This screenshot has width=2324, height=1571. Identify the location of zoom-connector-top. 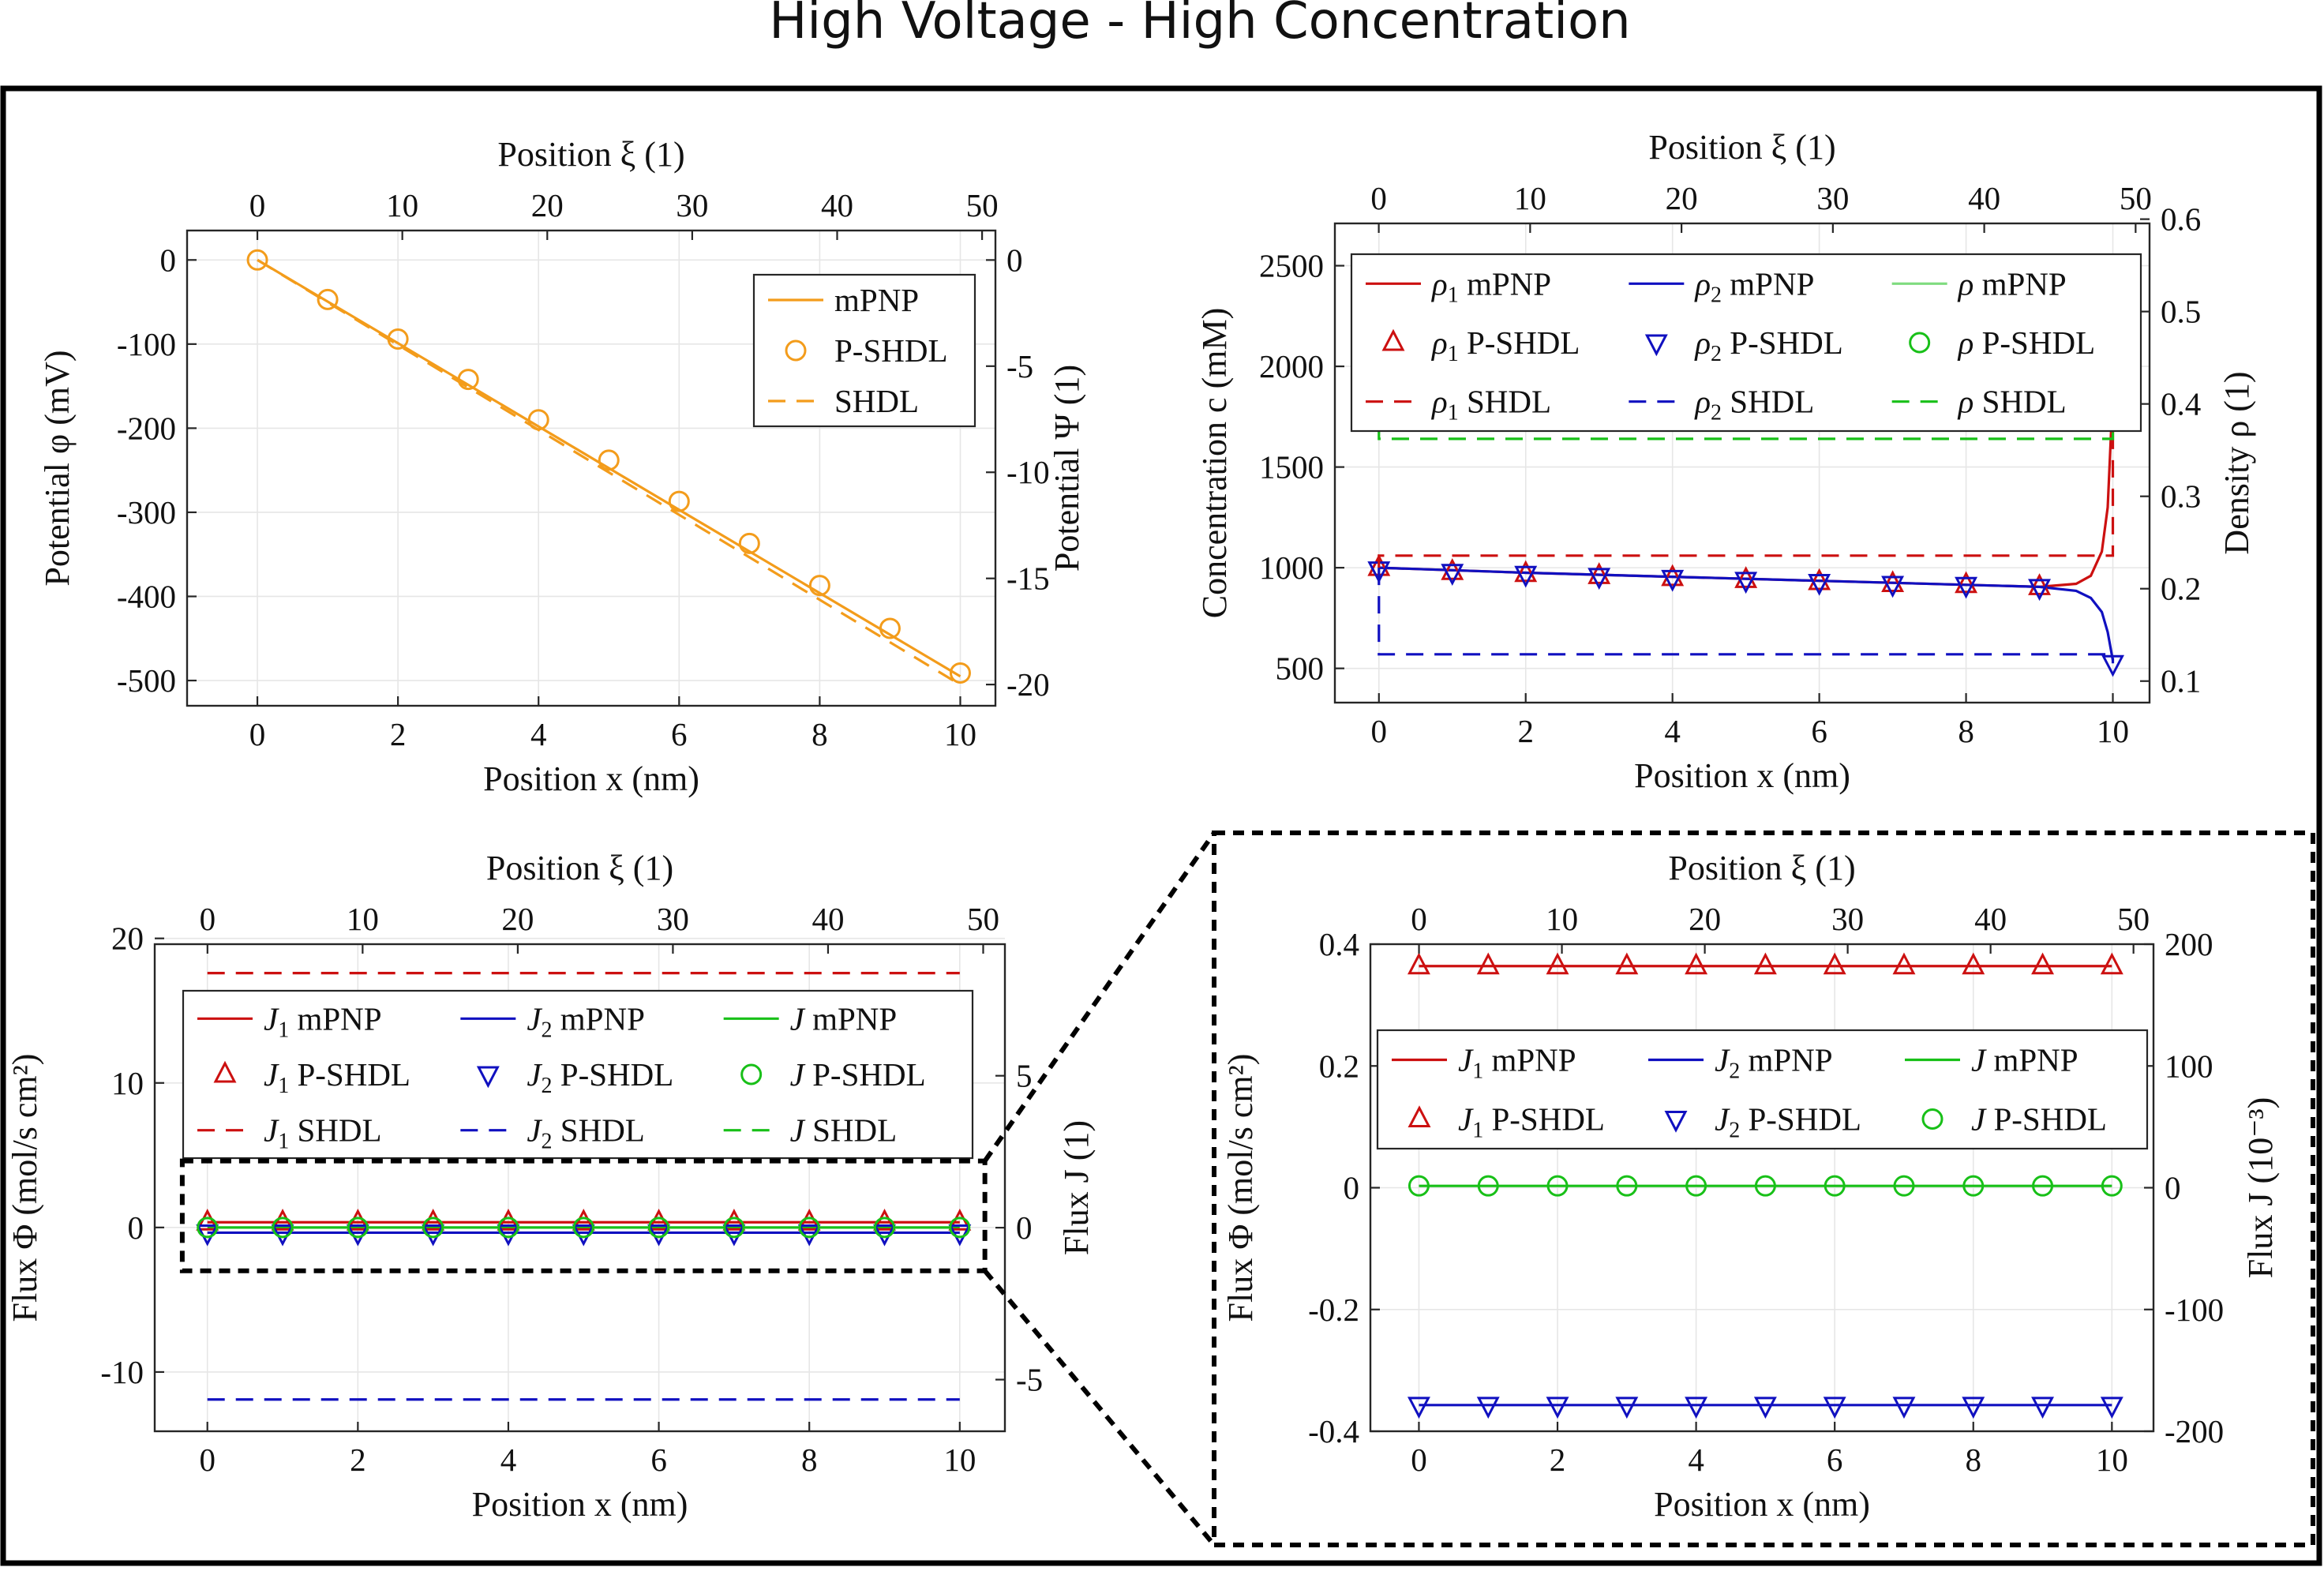
(1099, 997).